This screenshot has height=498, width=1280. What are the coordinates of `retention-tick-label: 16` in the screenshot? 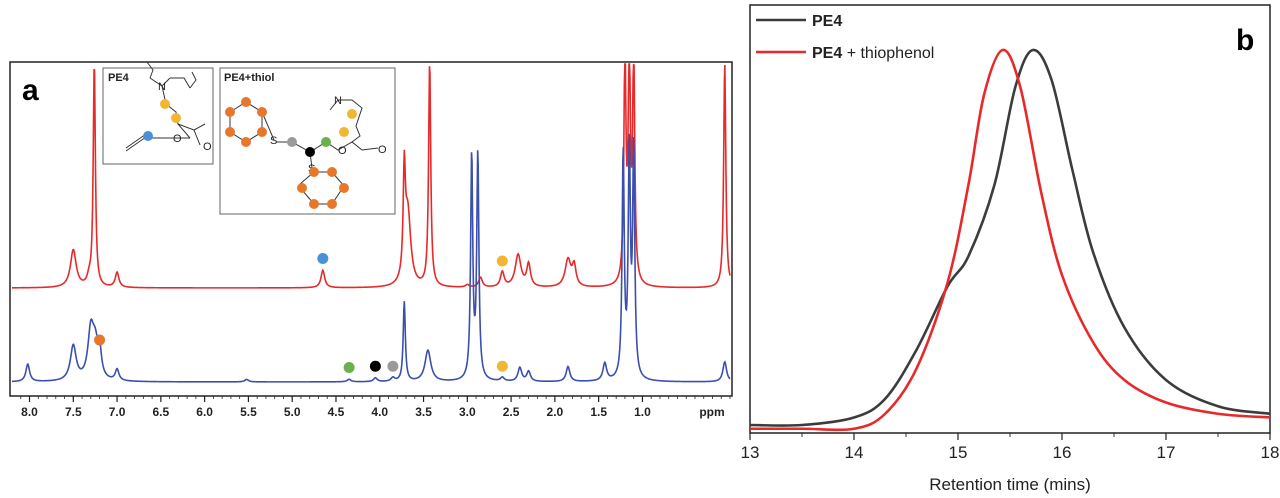 It's located at (1062, 452).